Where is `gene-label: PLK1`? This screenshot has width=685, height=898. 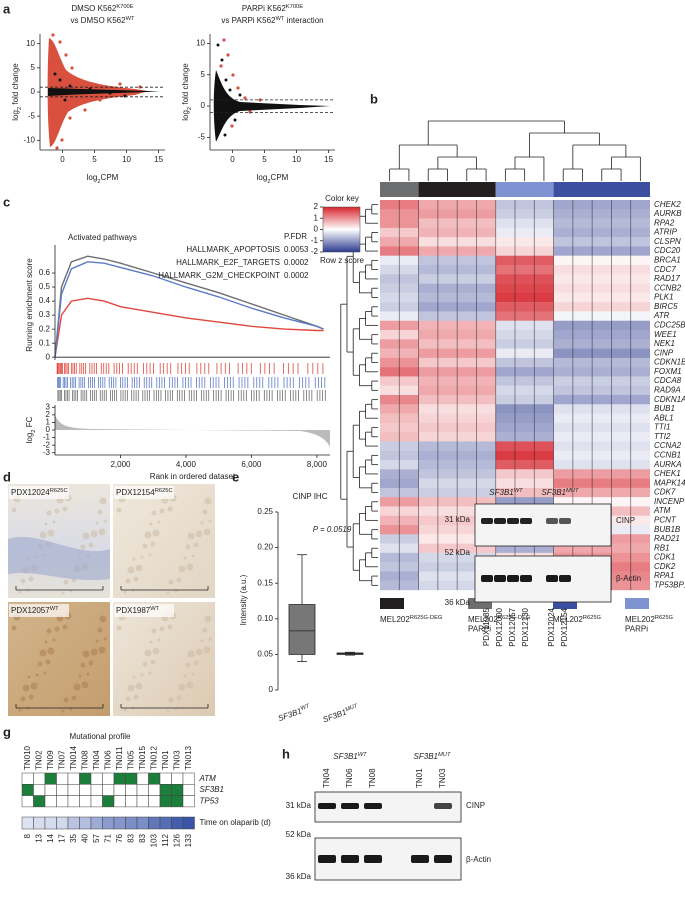 gene-label: PLK1 is located at coordinates (664, 297).